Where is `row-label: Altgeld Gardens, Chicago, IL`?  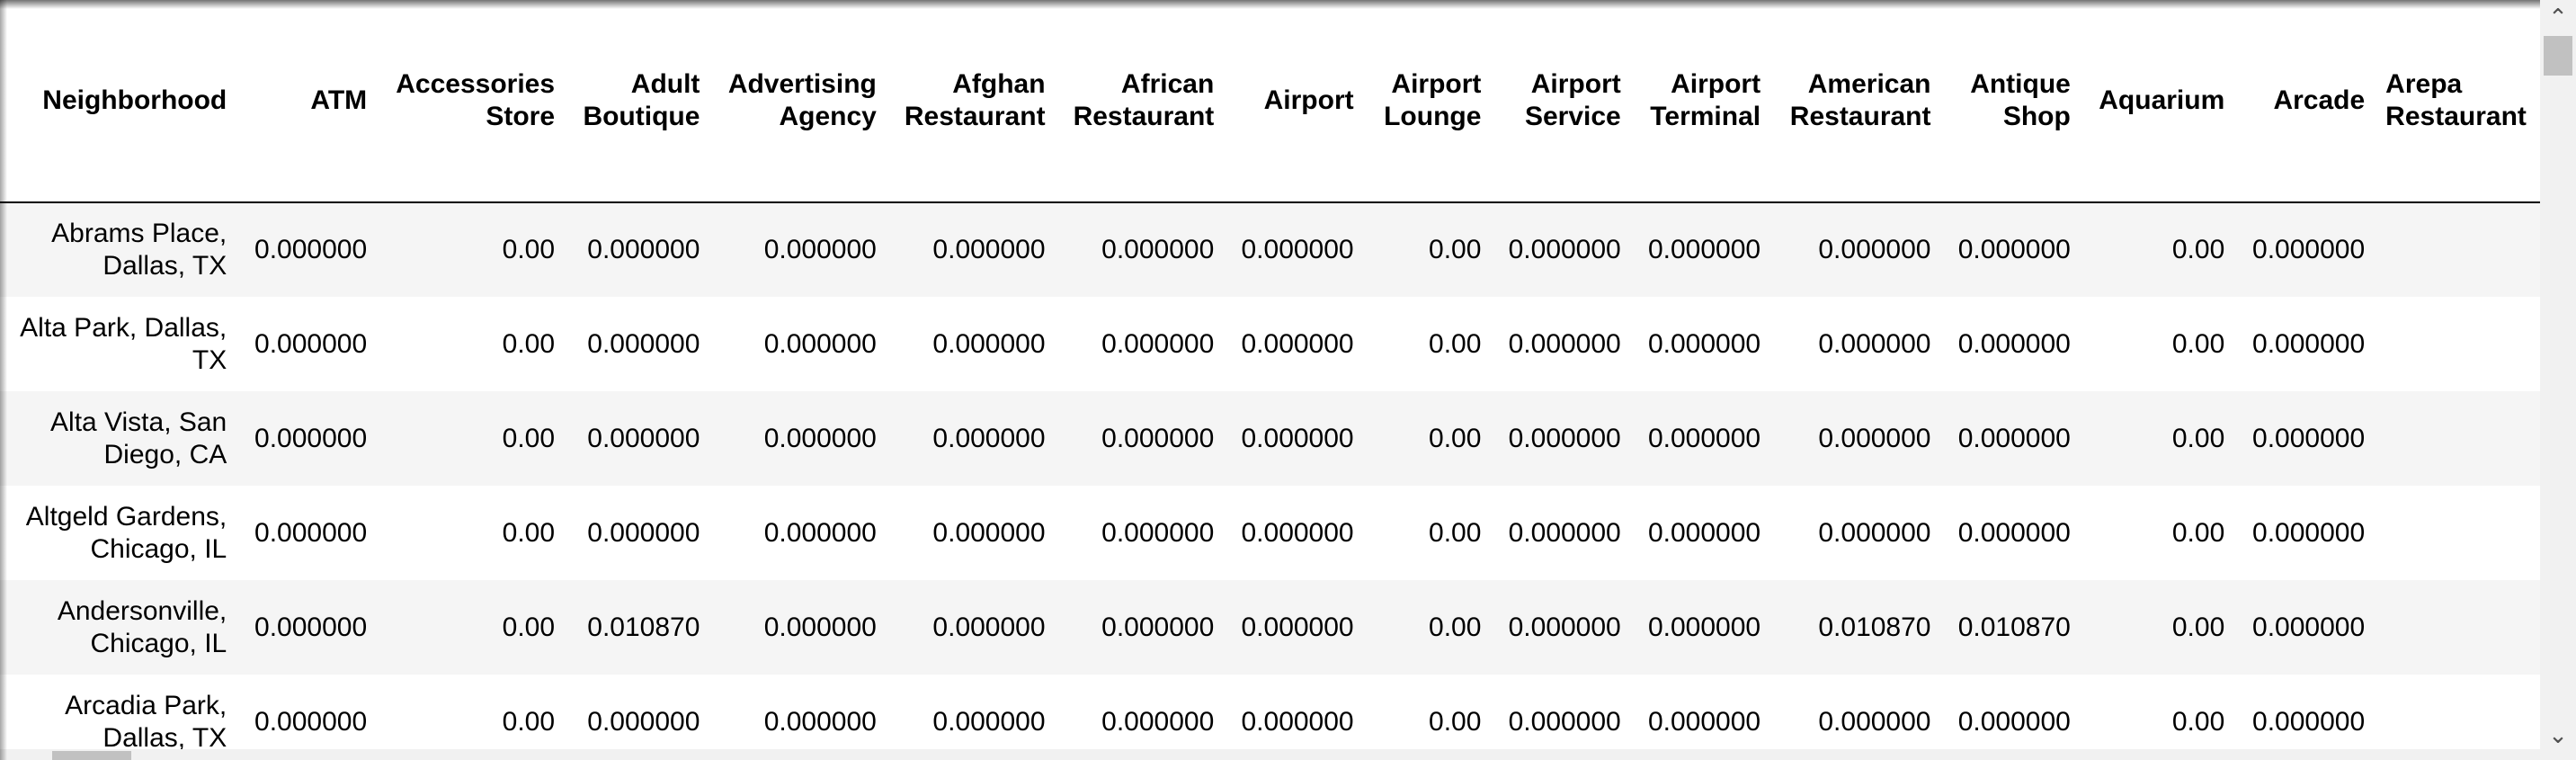 row-label: Altgeld Gardens, Chicago, IL is located at coordinates (126, 532).